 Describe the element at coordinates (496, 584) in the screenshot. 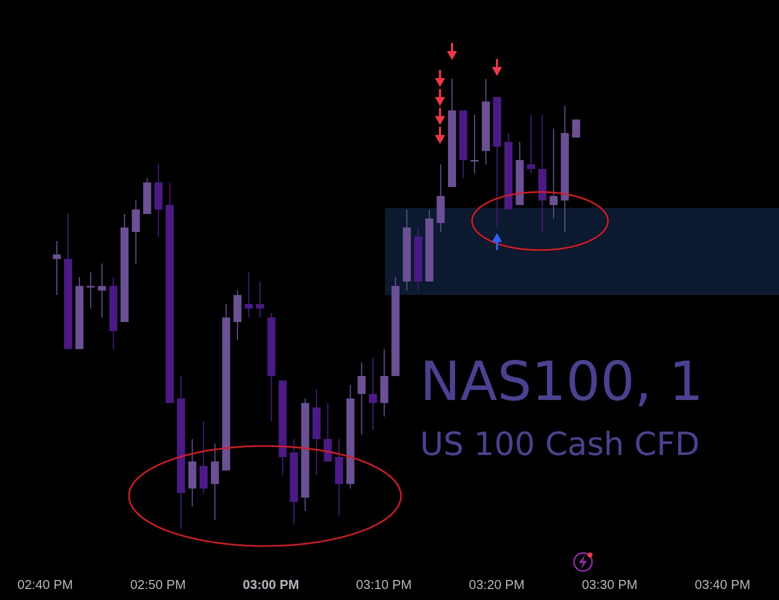

I see `x-tick-label: 03:20 PM` at that location.